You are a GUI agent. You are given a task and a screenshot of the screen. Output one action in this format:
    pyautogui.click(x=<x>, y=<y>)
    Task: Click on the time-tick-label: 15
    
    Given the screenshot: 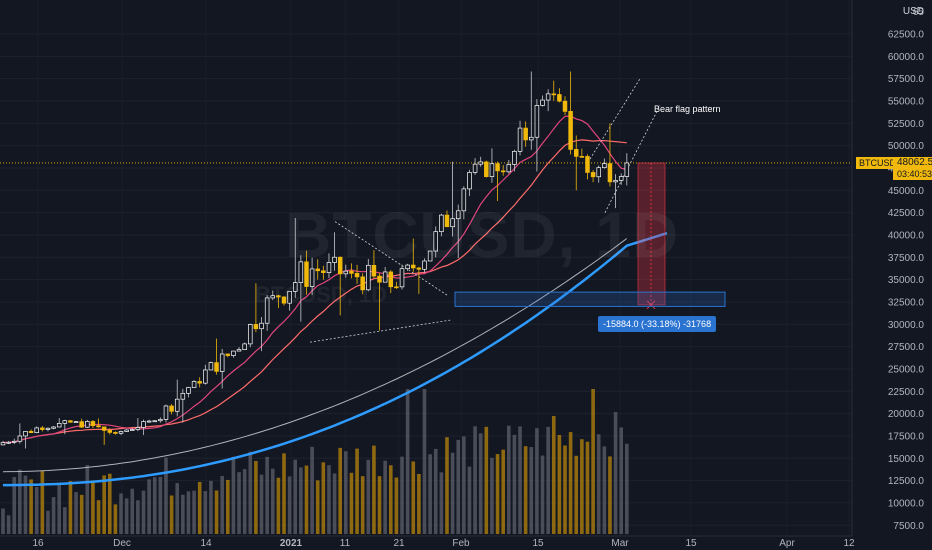 What is the action you would take?
    pyautogui.click(x=538, y=543)
    